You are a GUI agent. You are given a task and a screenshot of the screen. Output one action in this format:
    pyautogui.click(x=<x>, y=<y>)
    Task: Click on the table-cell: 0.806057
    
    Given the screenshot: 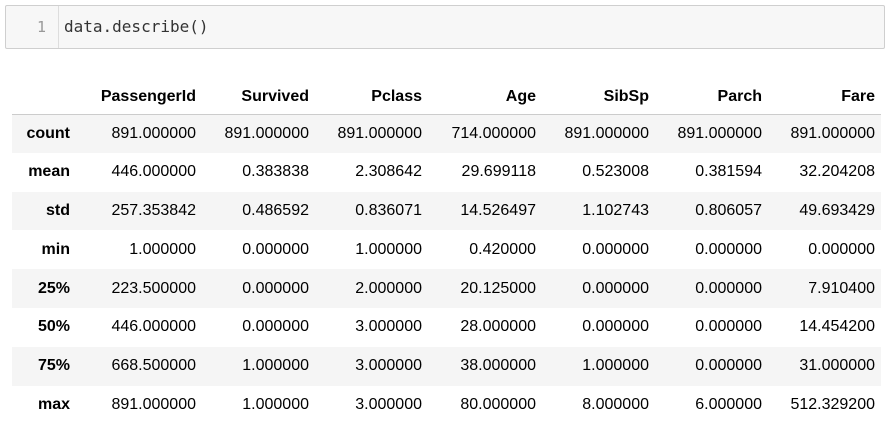 What is the action you would take?
    pyautogui.click(x=728, y=210)
    